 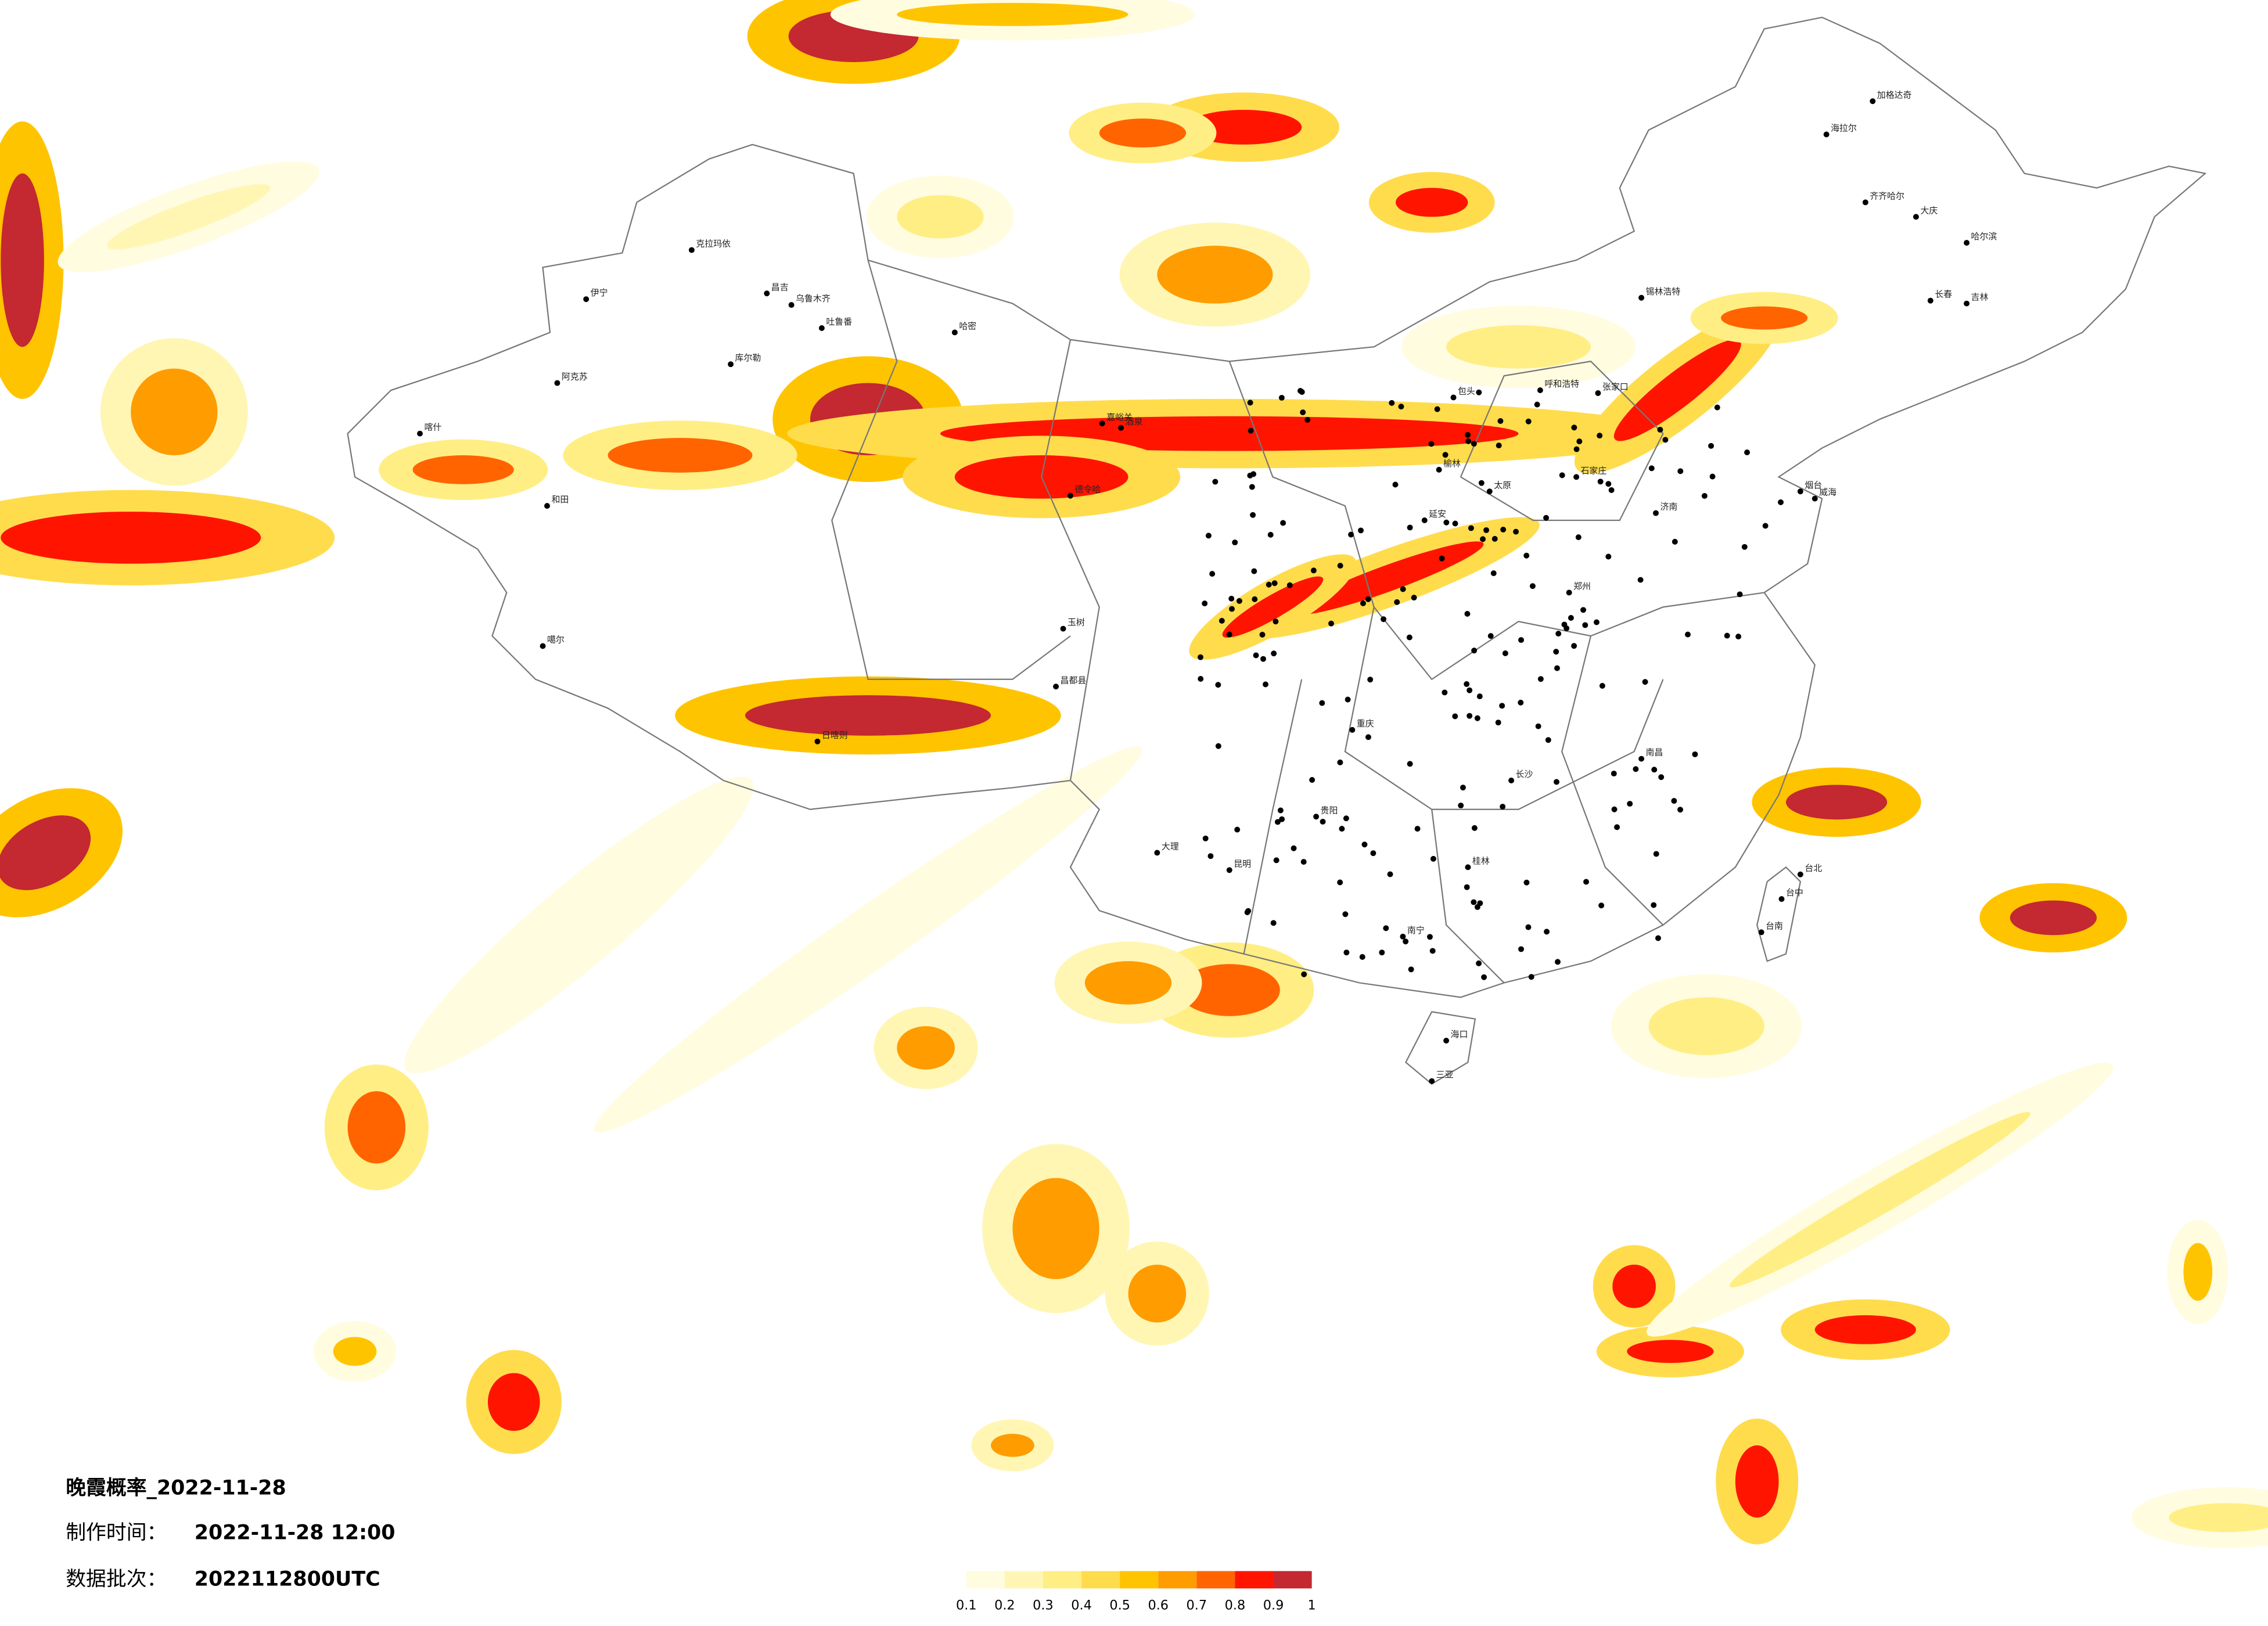 I want to click on city-label: 乌鲁木齐, so click(x=813, y=298).